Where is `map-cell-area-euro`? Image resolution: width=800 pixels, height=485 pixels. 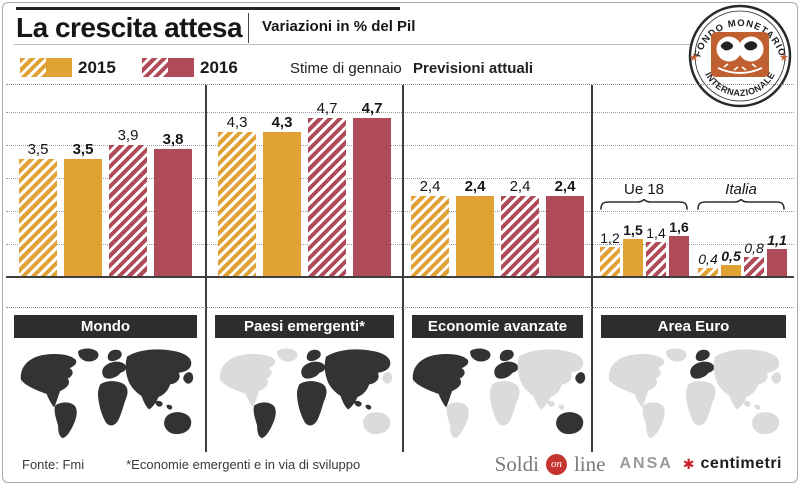
map-cell-area-euro is located at coordinates (693, 395).